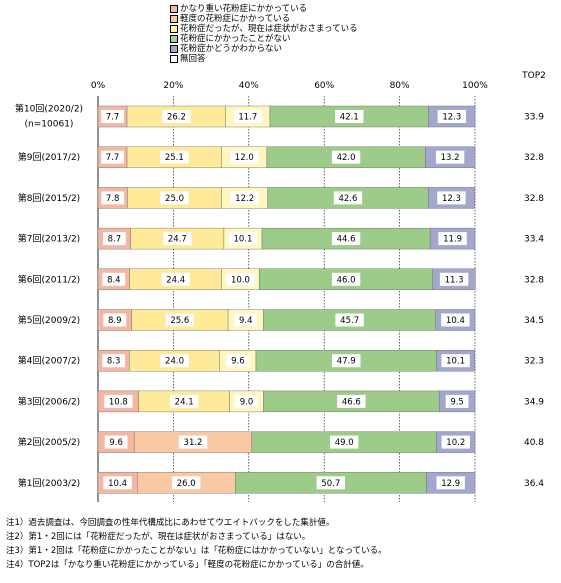 This screenshot has width=561, height=583. Describe the element at coordinates (176, 118) in the screenshot. I see `value-label: 26.2` at that location.